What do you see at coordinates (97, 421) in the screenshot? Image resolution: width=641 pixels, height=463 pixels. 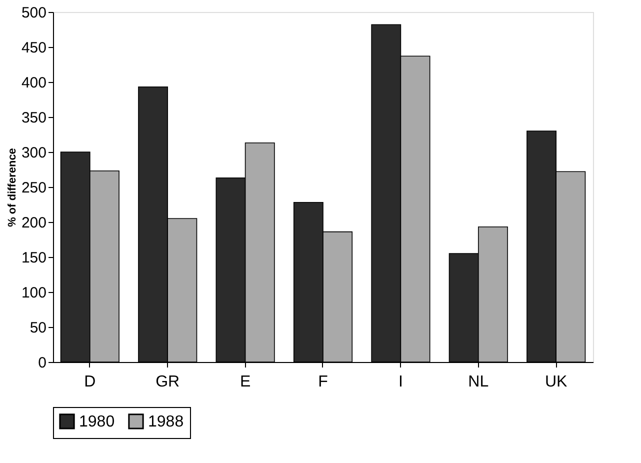 I see `legend-label: 1980` at bounding box center [97, 421].